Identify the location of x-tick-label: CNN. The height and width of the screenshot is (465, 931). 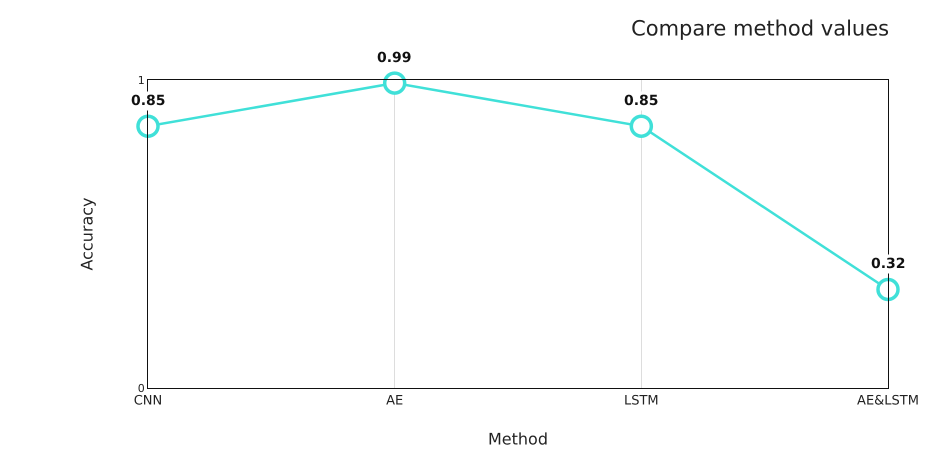
(148, 401).